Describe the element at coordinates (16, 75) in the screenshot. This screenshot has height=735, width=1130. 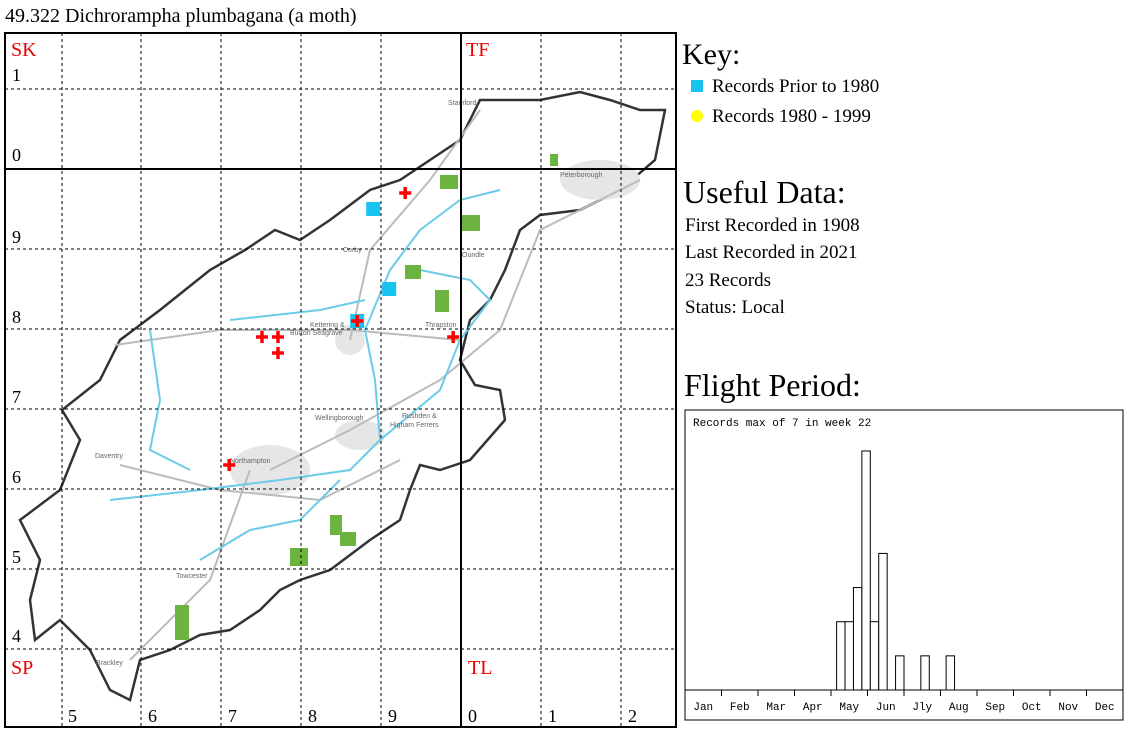
I see `northing-label: 1` at that location.